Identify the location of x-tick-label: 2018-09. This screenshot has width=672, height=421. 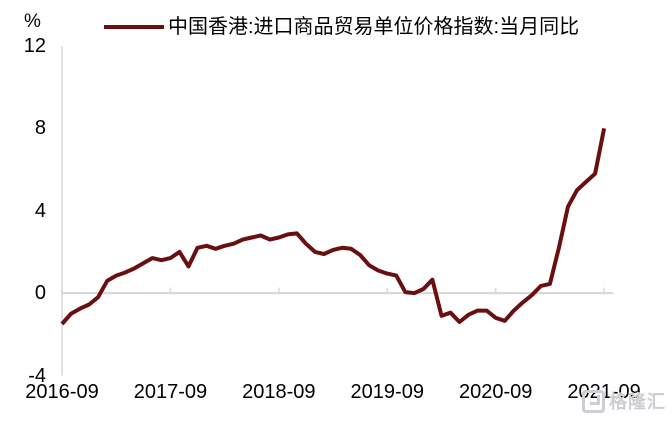
(279, 392).